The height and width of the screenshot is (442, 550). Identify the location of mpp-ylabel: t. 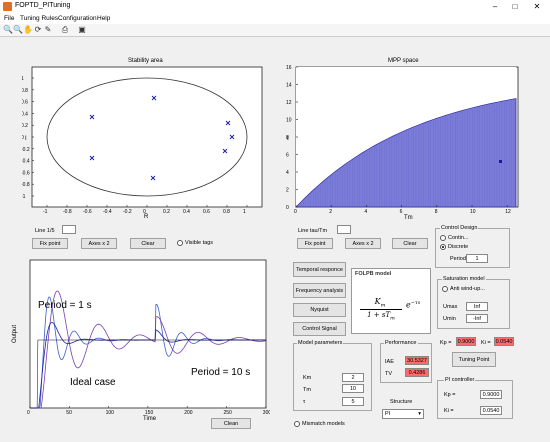
(288, 139).